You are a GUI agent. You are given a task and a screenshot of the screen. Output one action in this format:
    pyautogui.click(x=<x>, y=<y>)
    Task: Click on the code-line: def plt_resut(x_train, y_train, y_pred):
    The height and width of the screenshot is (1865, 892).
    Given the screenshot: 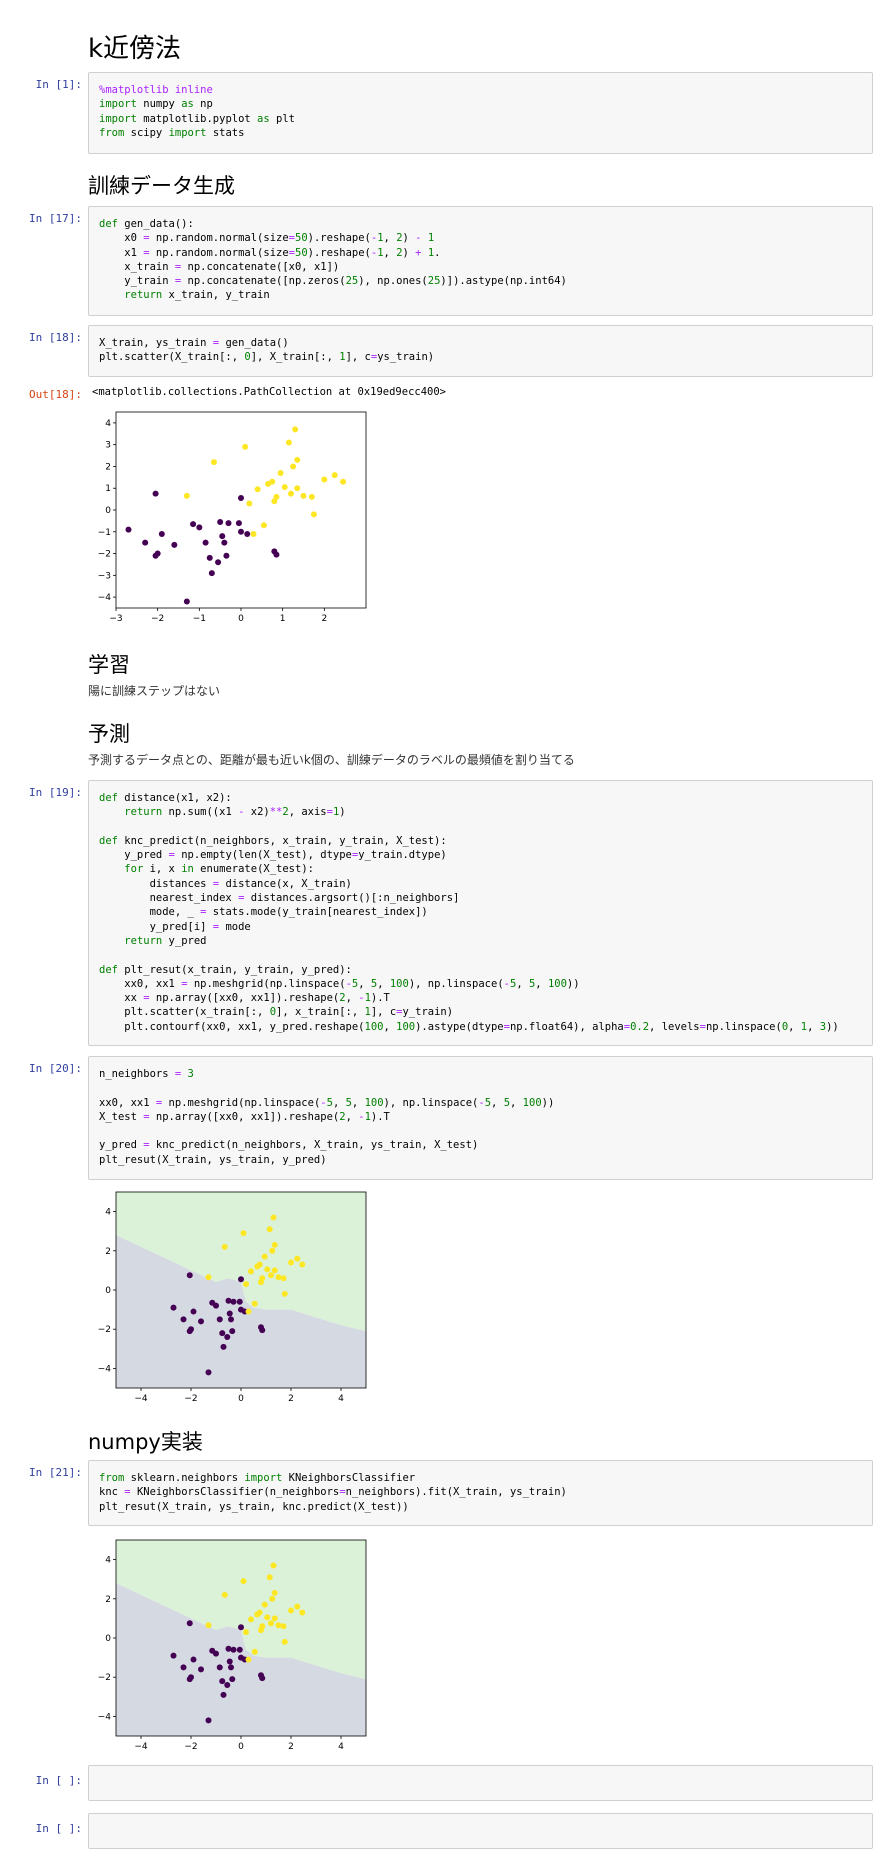 What is the action you would take?
    pyautogui.click(x=225, y=969)
    